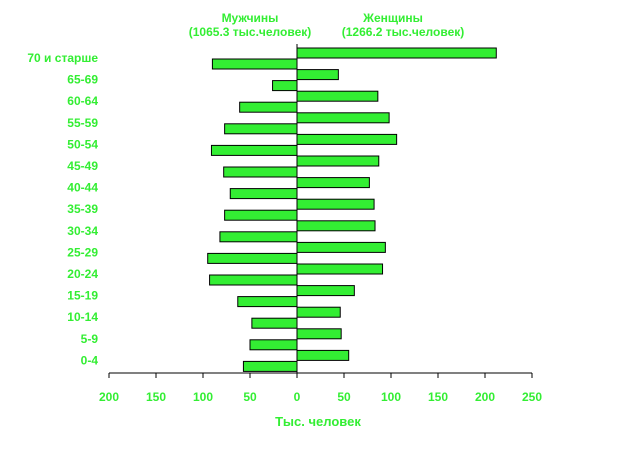  Describe the element at coordinates (318, 421) in the screenshot. I see `x-axis-label: Тыс. человек` at that location.